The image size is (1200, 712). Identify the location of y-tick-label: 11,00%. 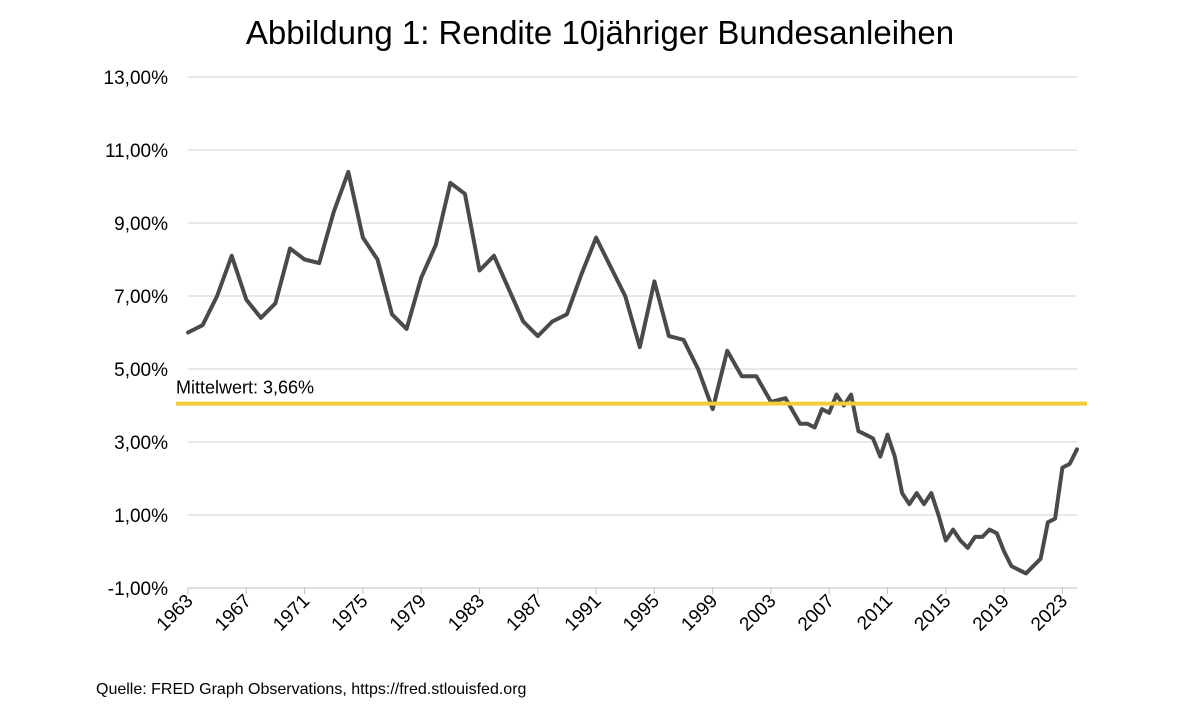
(136, 151).